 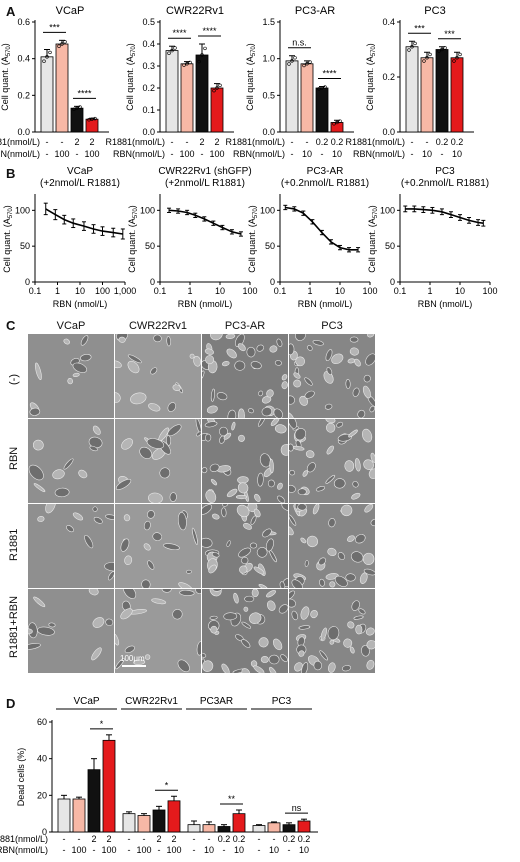 What do you see at coordinates (297, 808) in the screenshot?
I see `significance-label: ns` at bounding box center [297, 808].